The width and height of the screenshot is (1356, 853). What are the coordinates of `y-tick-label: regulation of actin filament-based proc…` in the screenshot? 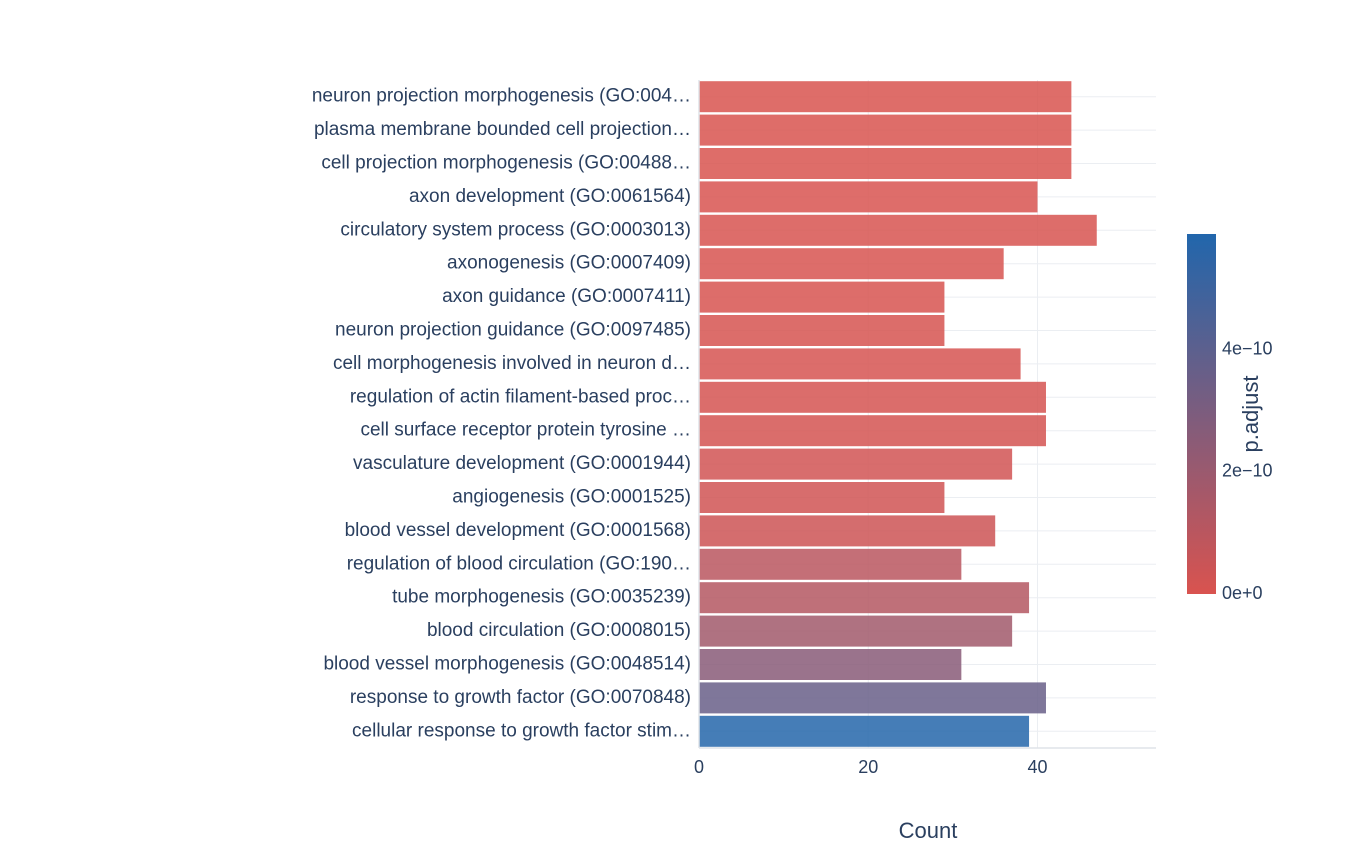 It's located at (520, 396).